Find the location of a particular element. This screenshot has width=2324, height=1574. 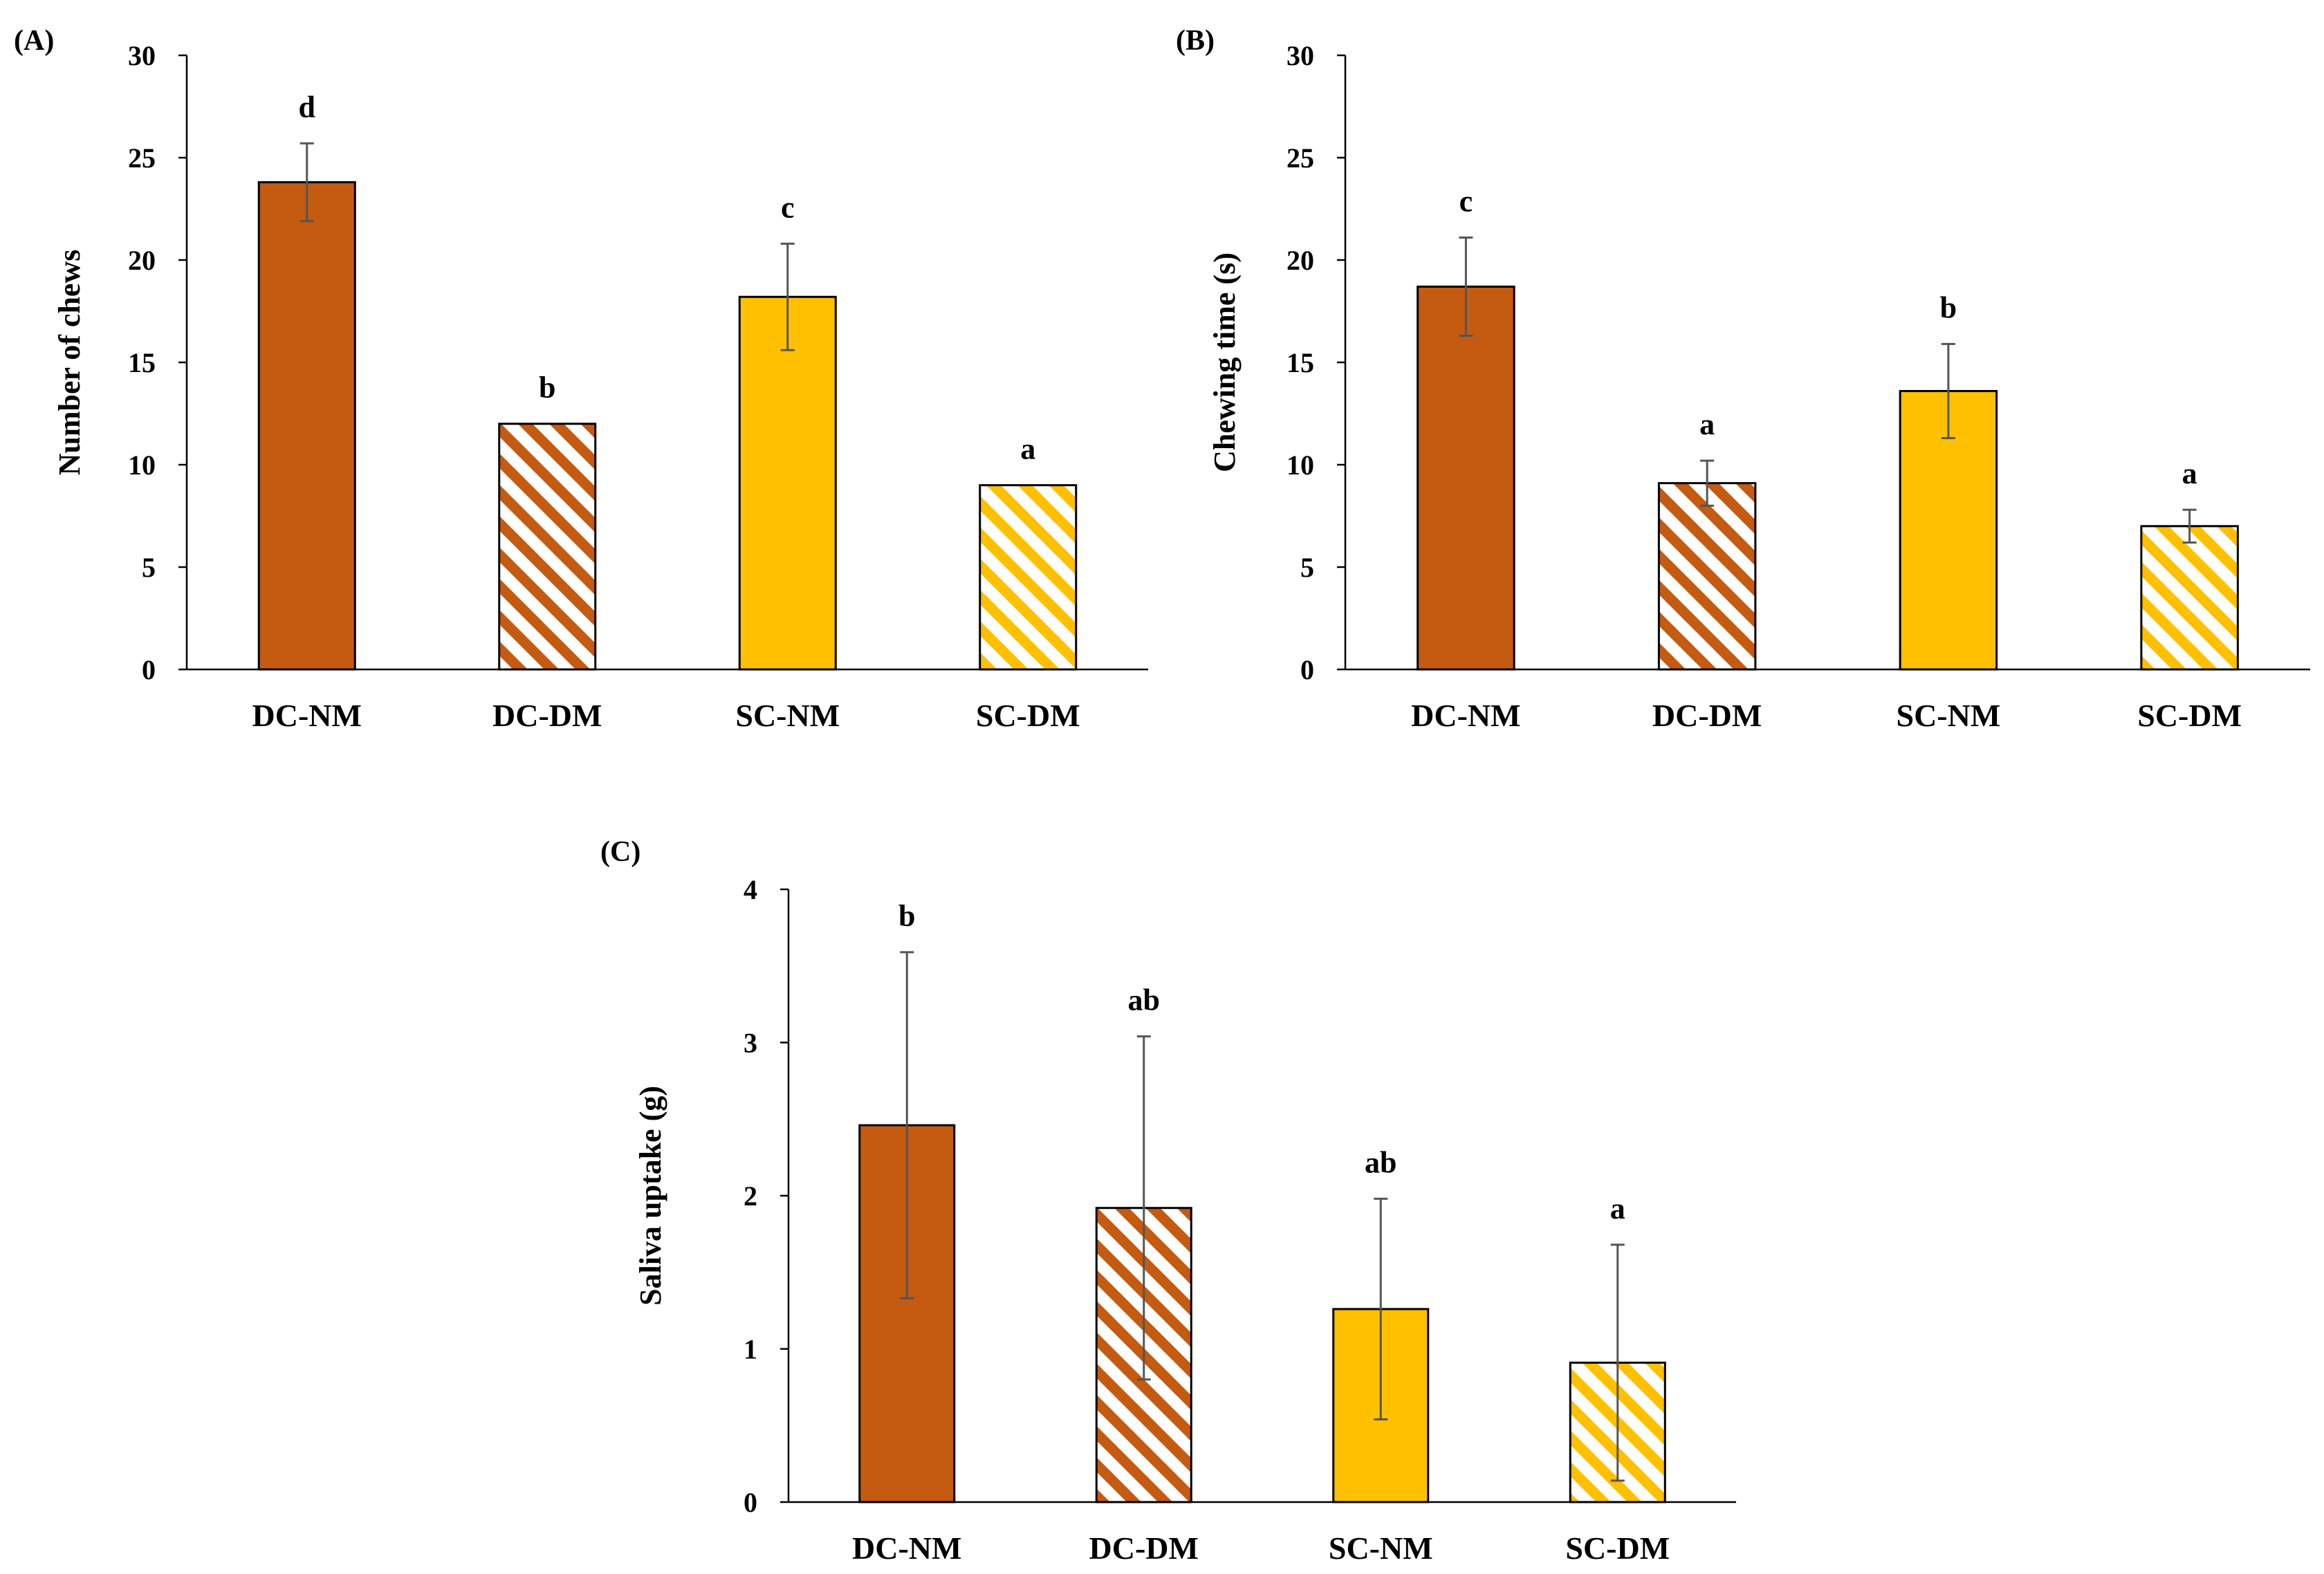

y-axis-title: Number of chews is located at coordinates (69, 363).